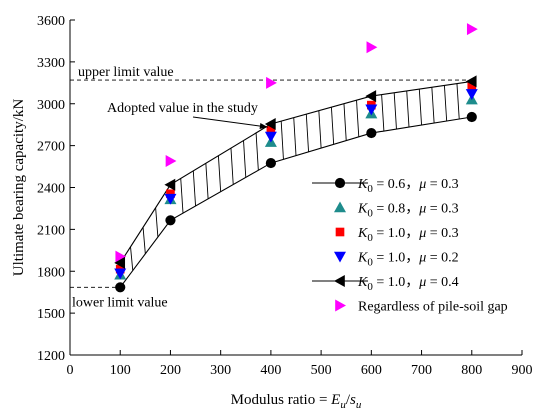 The image size is (550, 419). Describe the element at coordinates (359, 405) in the screenshot. I see `x-axis-title-subscript: u` at that location.